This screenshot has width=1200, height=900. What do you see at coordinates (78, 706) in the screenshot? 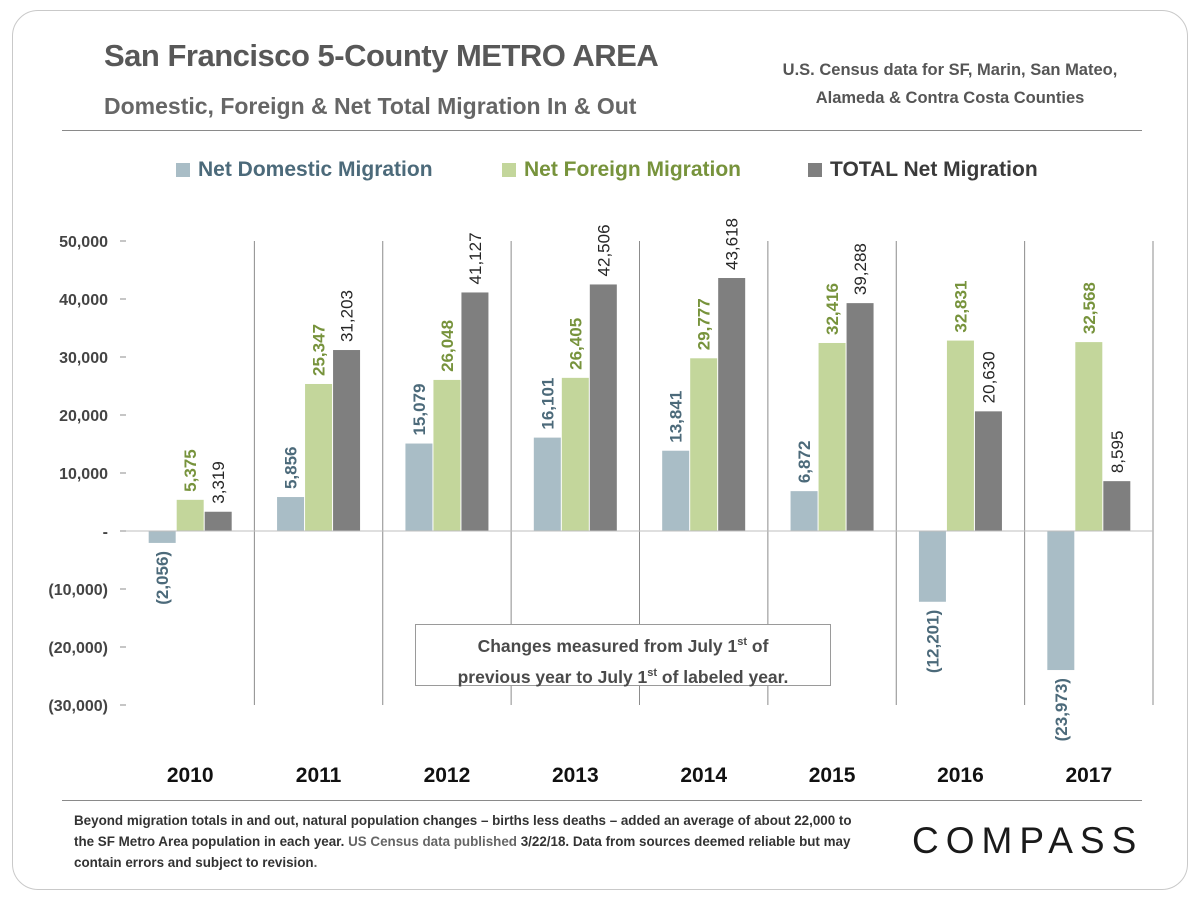
I see `y-tick-label: (30,000)` at bounding box center [78, 706].